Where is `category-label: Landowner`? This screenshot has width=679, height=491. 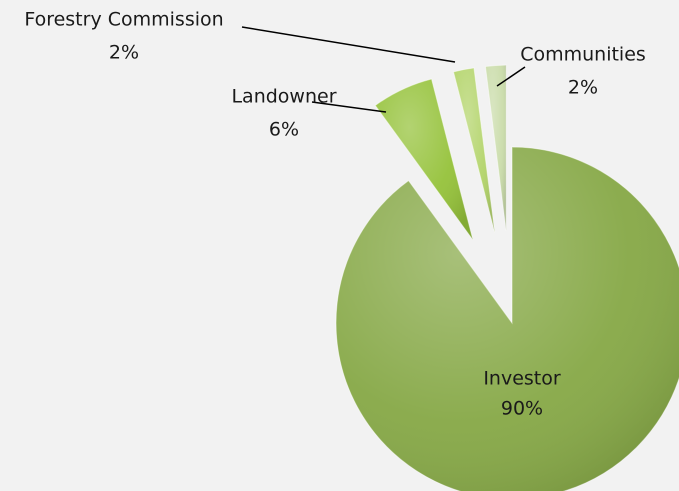
category-label: Landowner is located at coordinates (283, 97).